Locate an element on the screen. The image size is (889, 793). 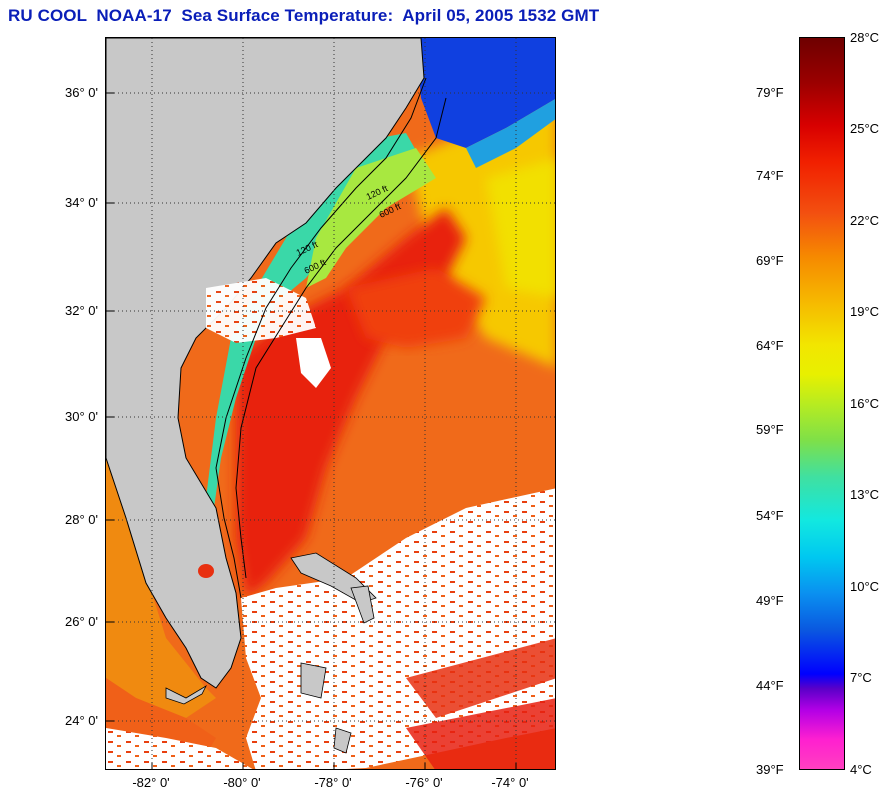
lat-label-32: 32° 0' is located at coordinates (81, 310).